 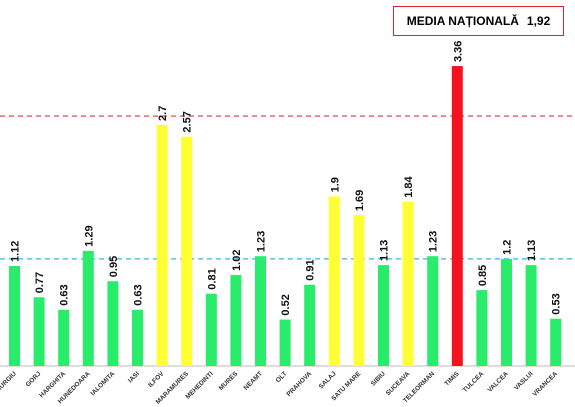 What do you see at coordinates (187, 251) in the screenshot?
I see `bar-maramures` at bounding box center [187, 251].